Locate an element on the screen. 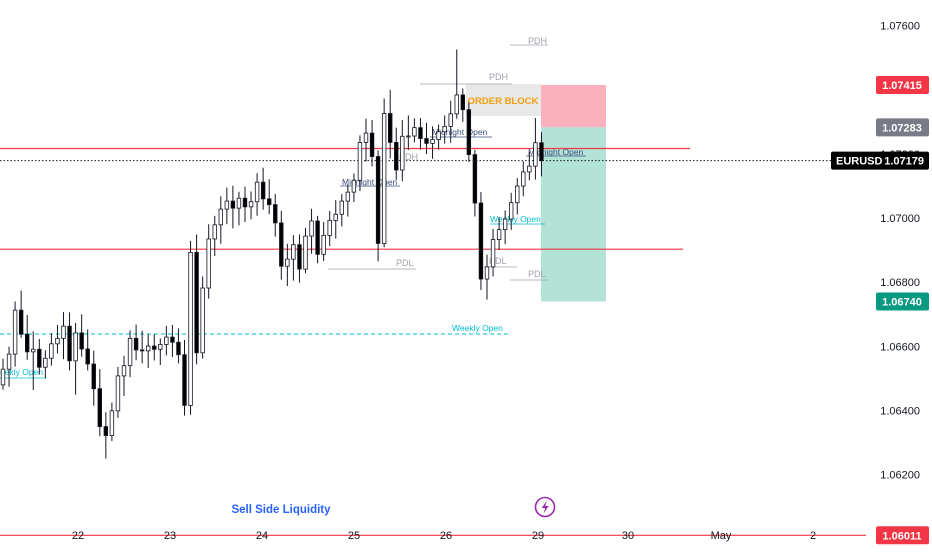 The width and height of the screenshot is (932, 555). price-badge-label: 1.06740 is located at coordinates (902, 302).